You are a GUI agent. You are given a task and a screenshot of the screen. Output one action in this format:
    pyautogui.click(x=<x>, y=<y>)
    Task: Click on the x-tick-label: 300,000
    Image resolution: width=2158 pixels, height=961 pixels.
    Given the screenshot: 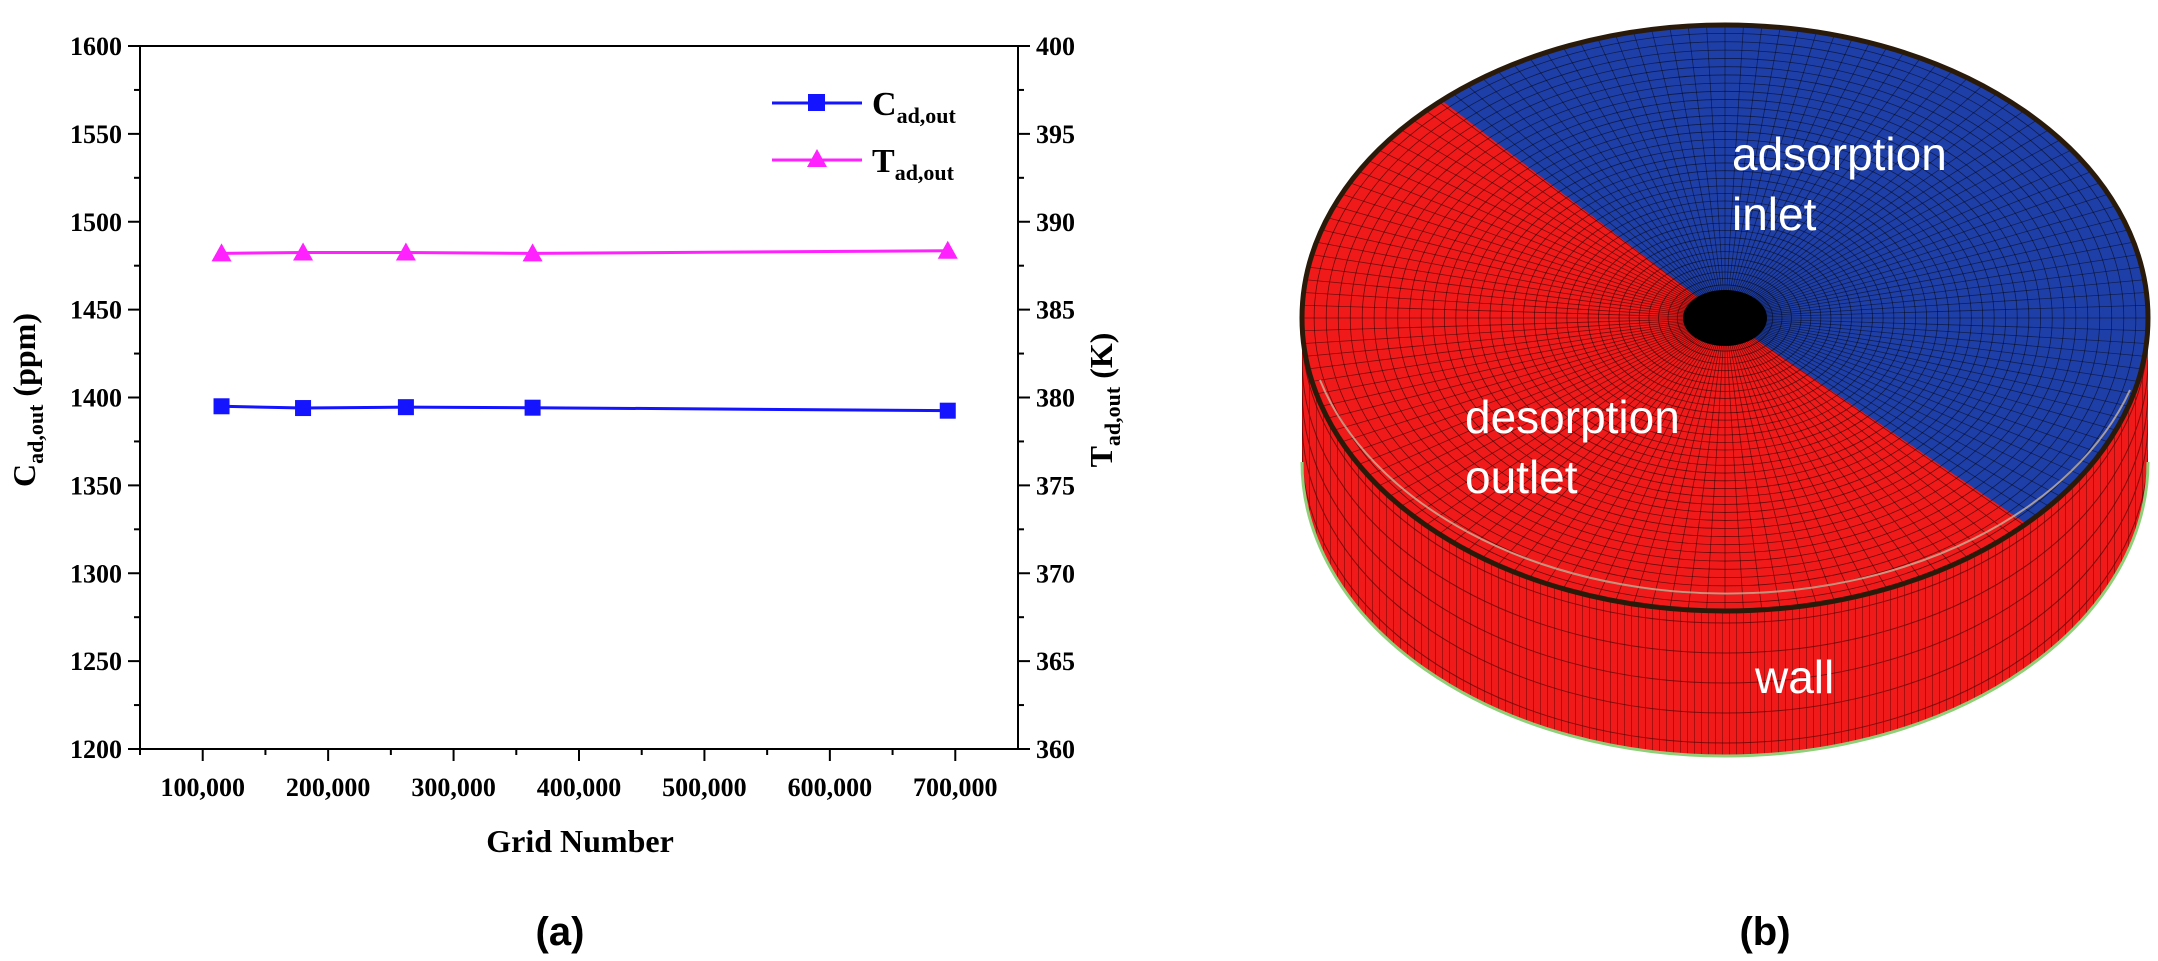 What is the action you would take?
    pyautogui.click(x=453, y=787)
    